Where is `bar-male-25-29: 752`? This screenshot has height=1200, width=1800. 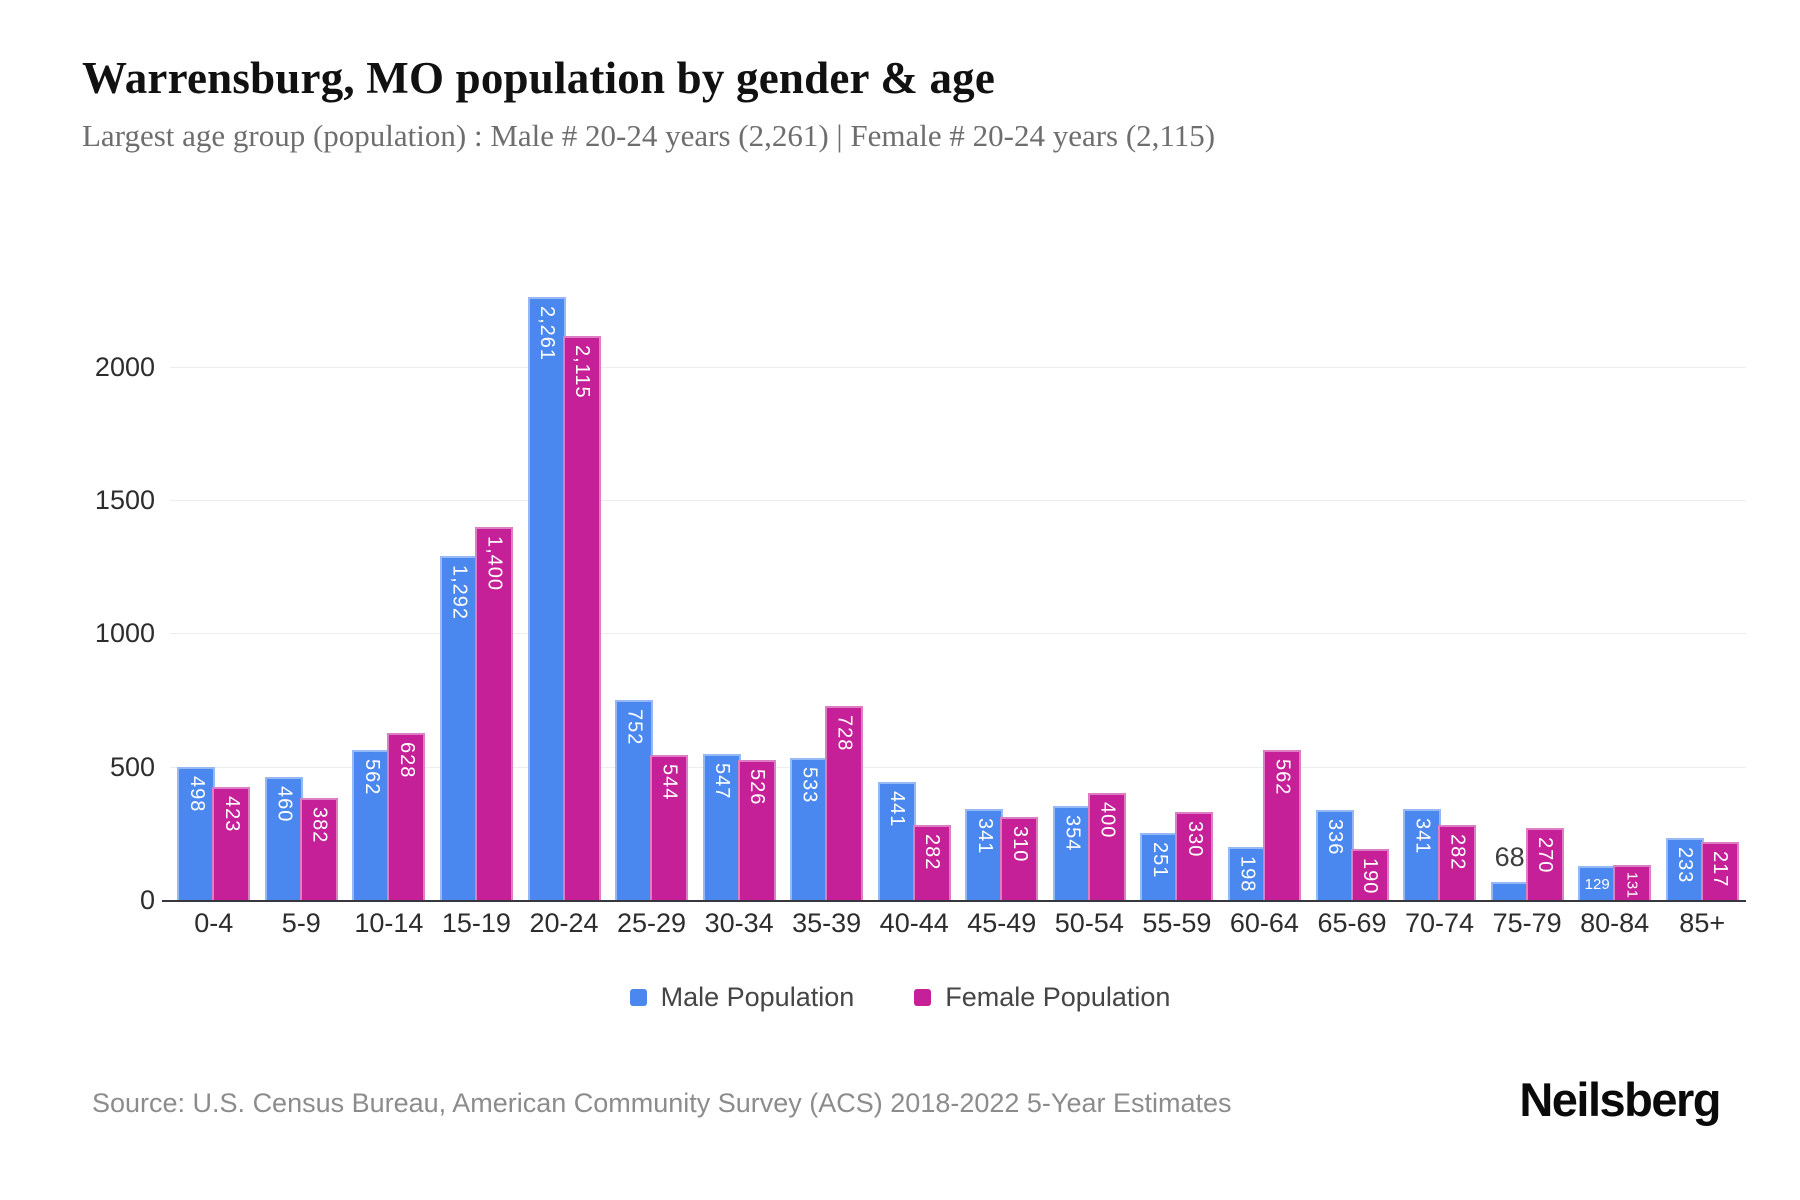 bar-male-25-29: 752 is located at coordinates (634, 800).